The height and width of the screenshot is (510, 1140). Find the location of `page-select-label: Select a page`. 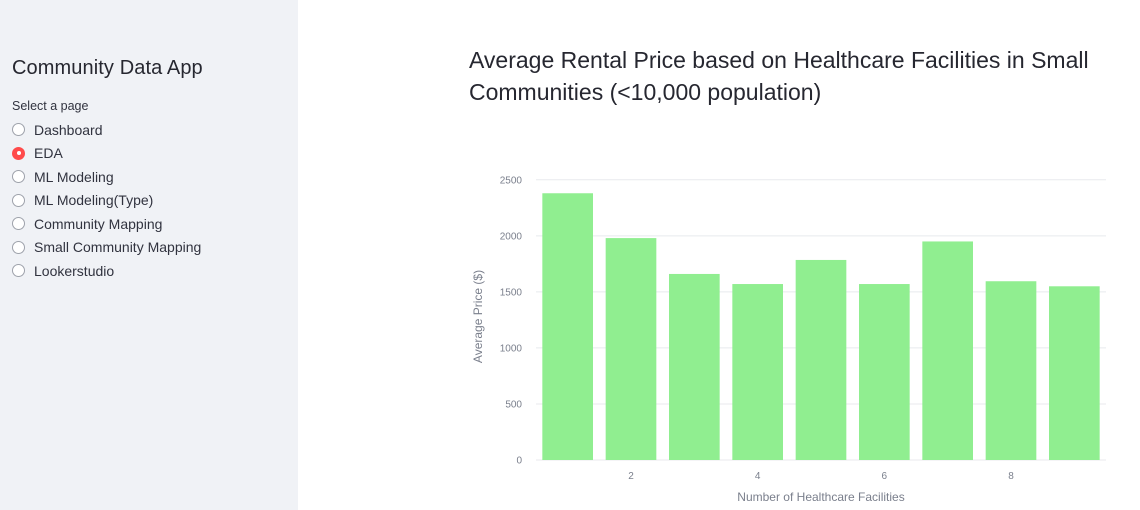

page-select-label: Select a page is located at coordinates (50, 106).